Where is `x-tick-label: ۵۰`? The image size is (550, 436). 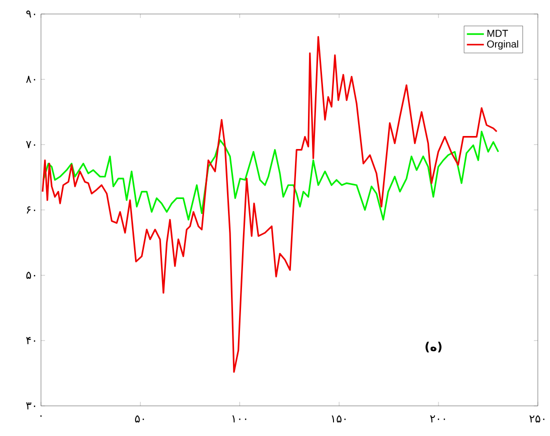
x-tick-label: ۵۰ is located at coordinates (139, 419).